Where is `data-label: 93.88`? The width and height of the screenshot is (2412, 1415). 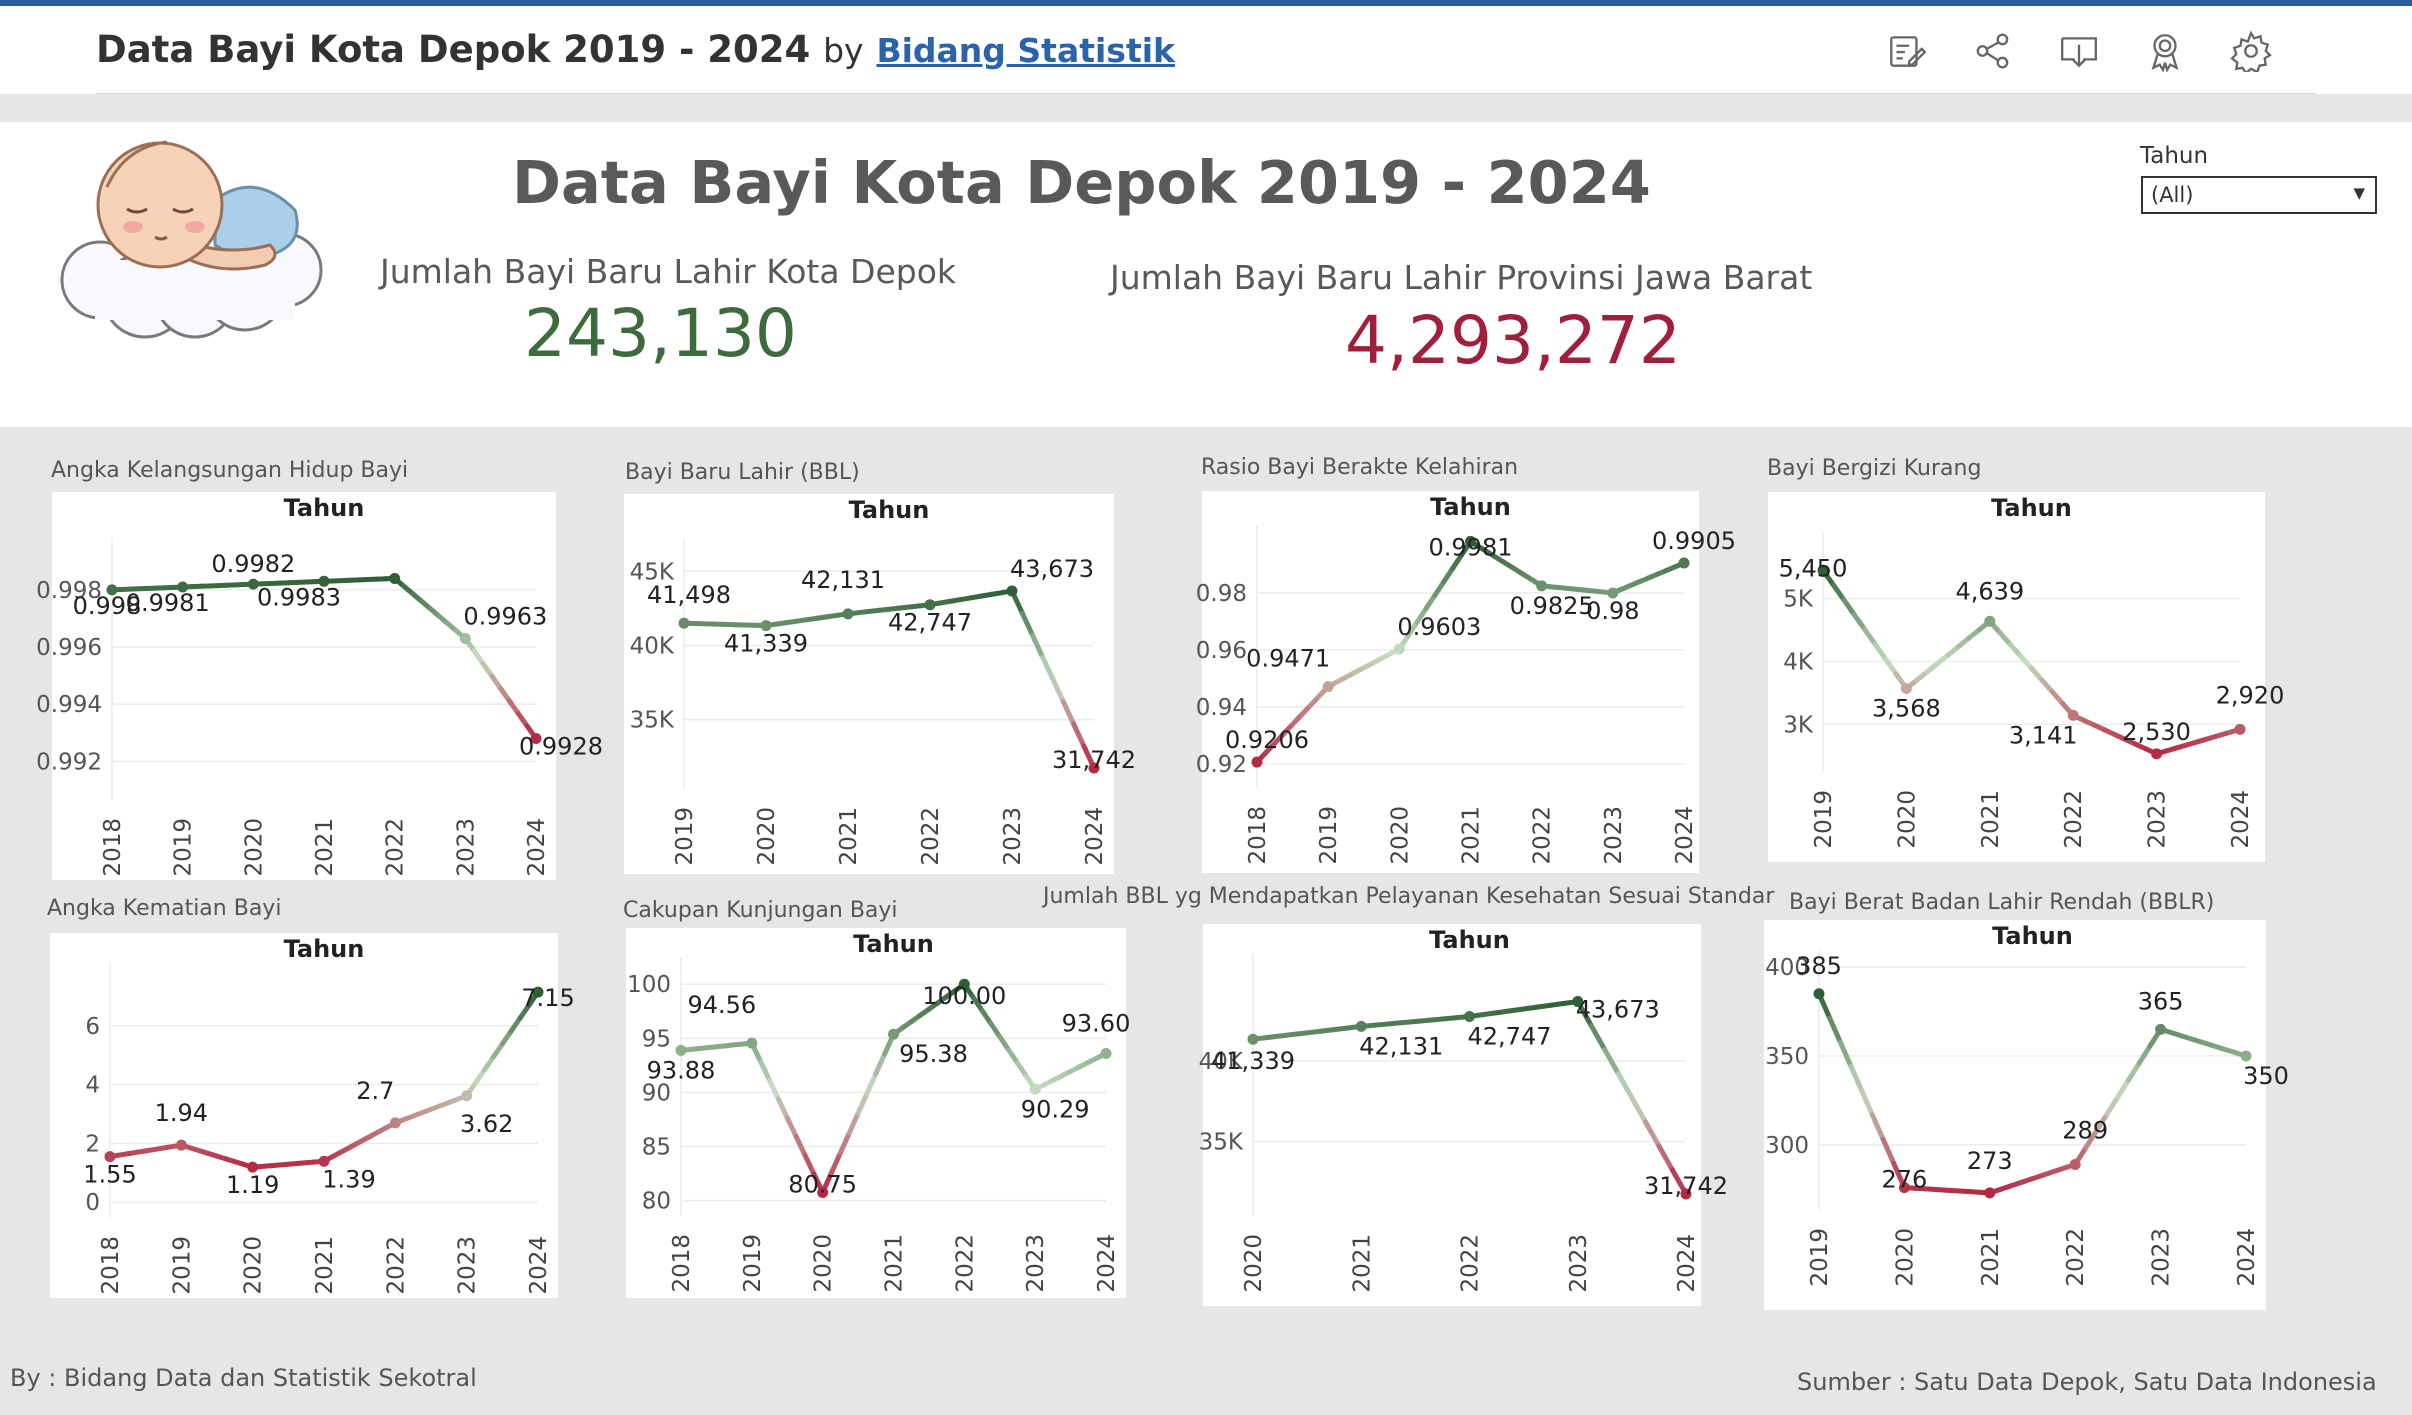 data-label: 93.88 is located at coordinates (681, 1070).